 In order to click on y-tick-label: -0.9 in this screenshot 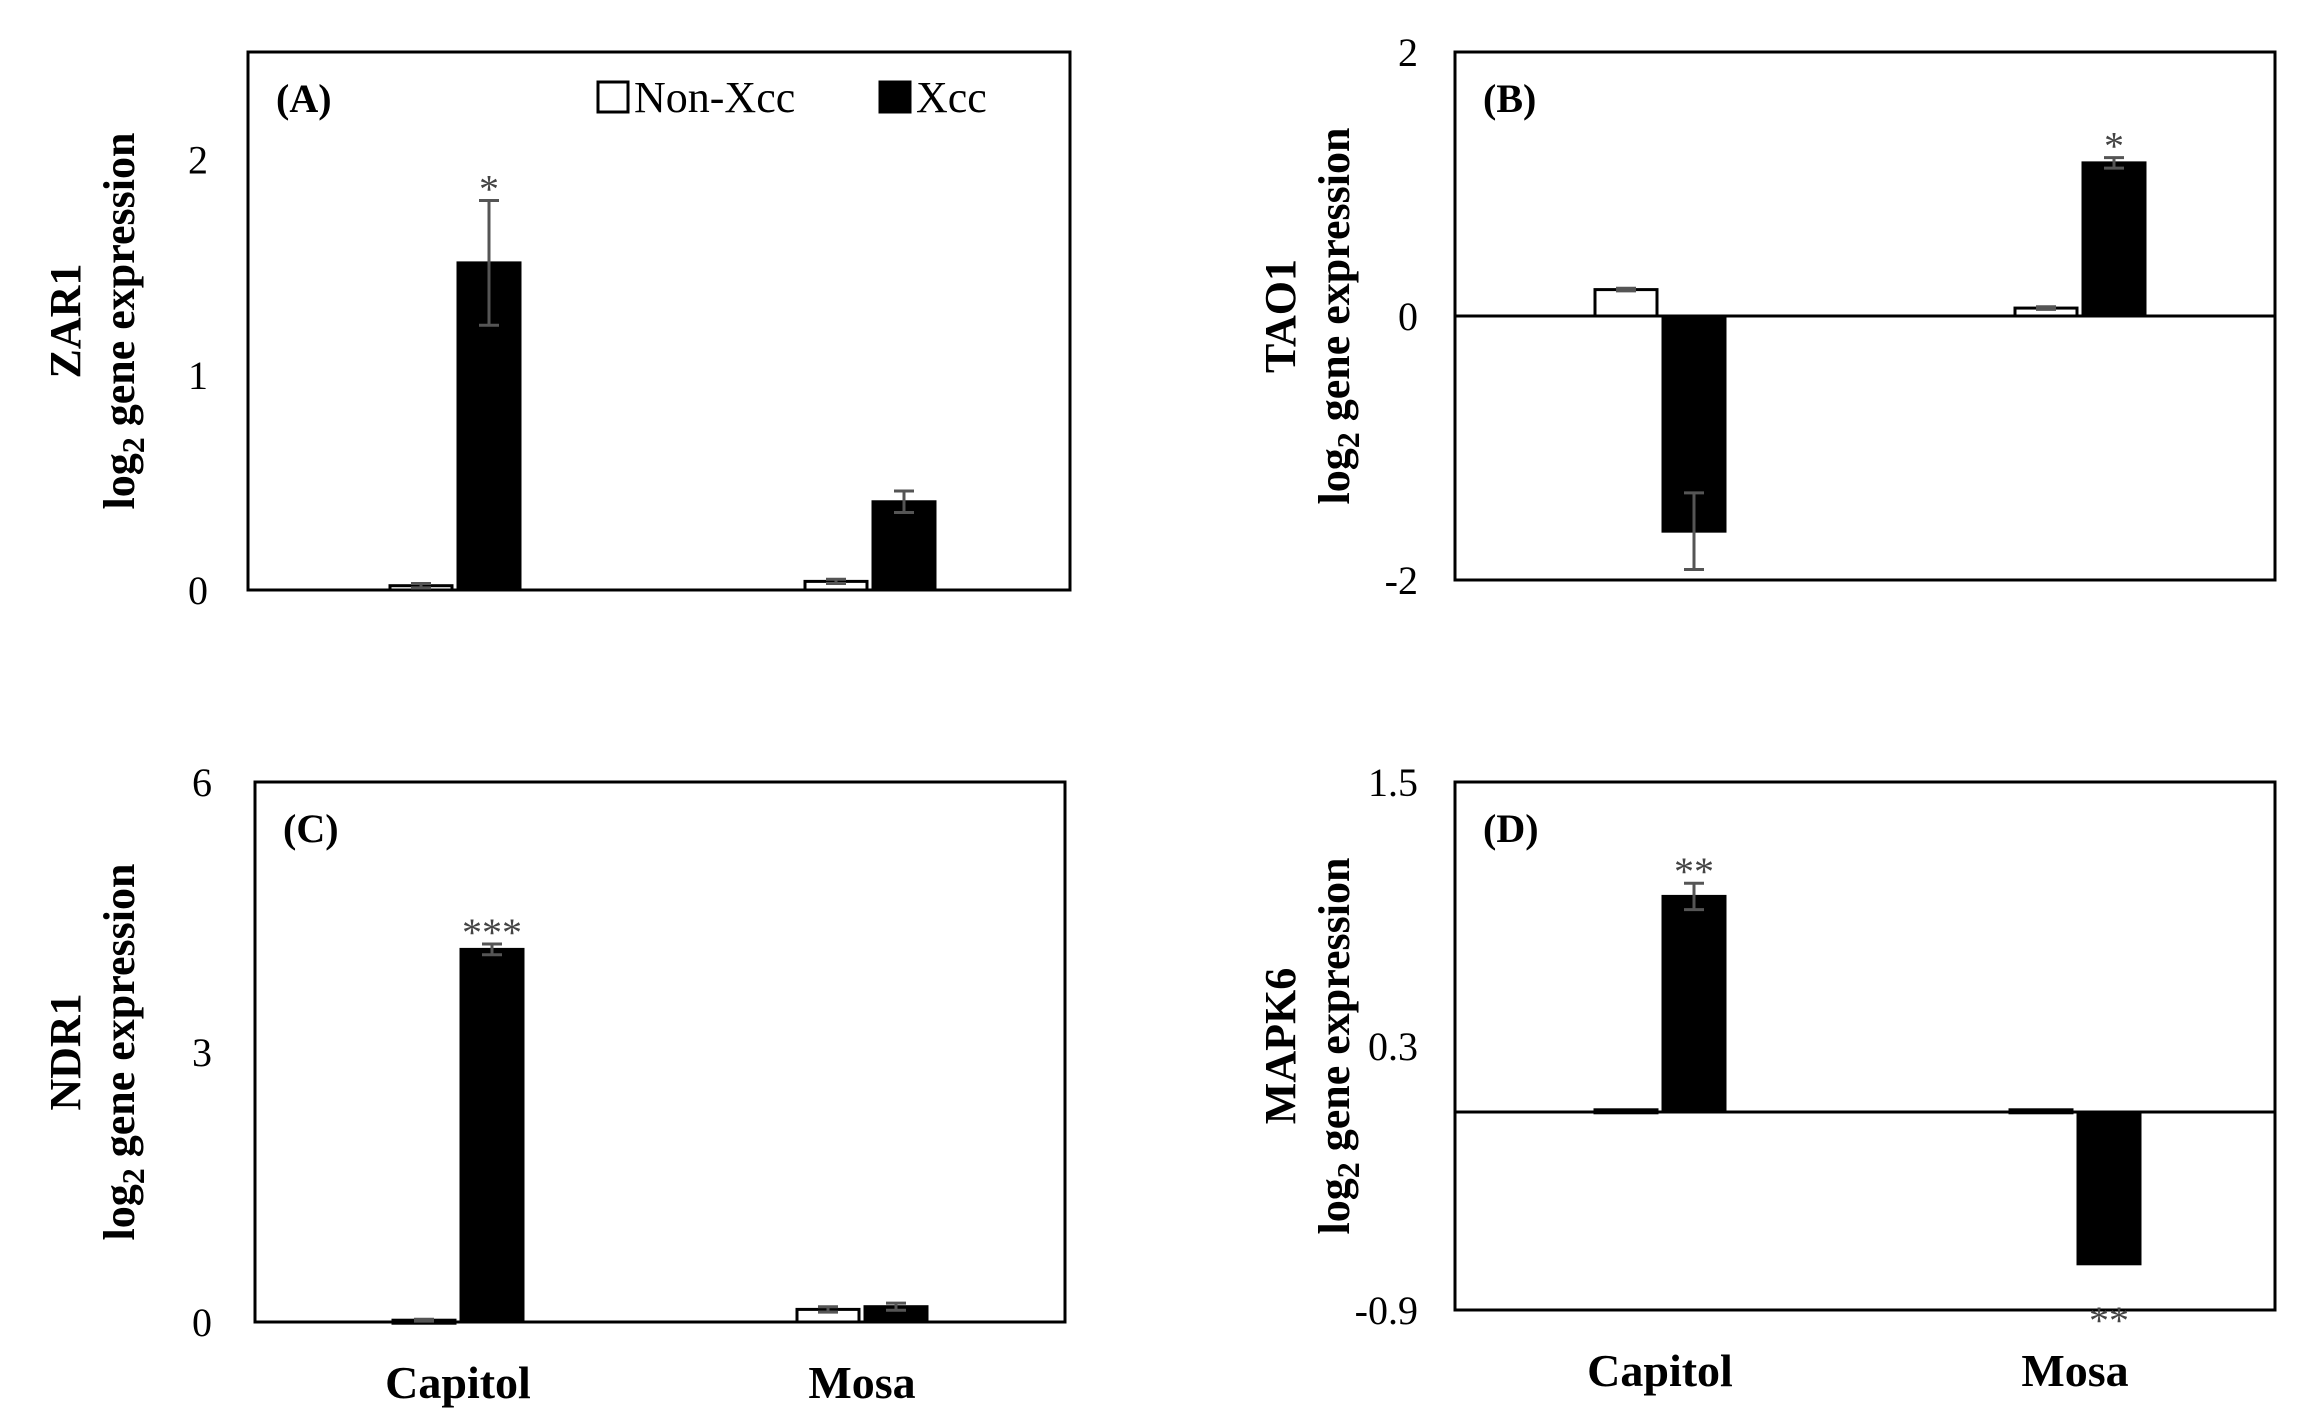, I will do `click(1386, 1310)`.